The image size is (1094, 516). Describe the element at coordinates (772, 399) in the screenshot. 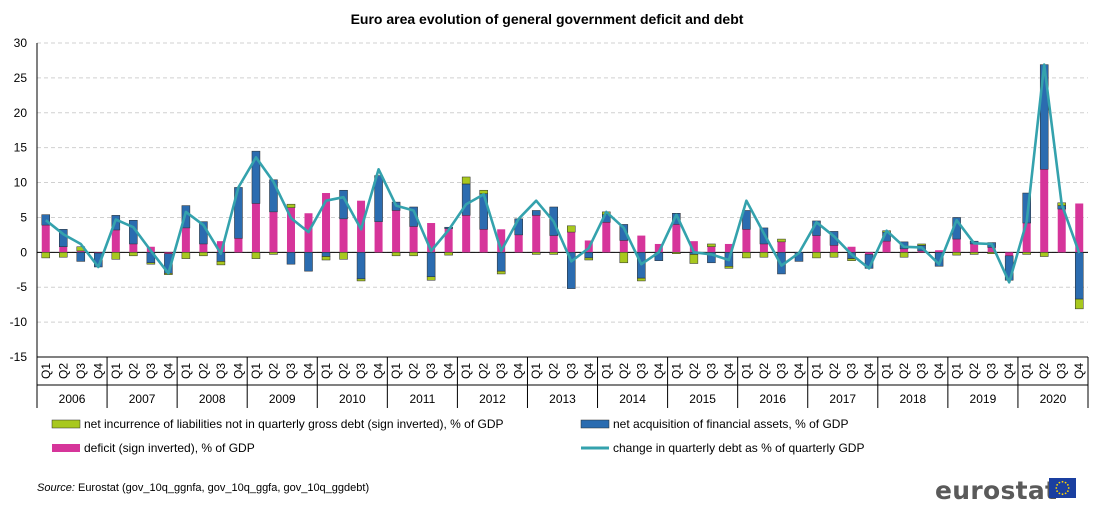

I see `year-label: 2016` at that location.